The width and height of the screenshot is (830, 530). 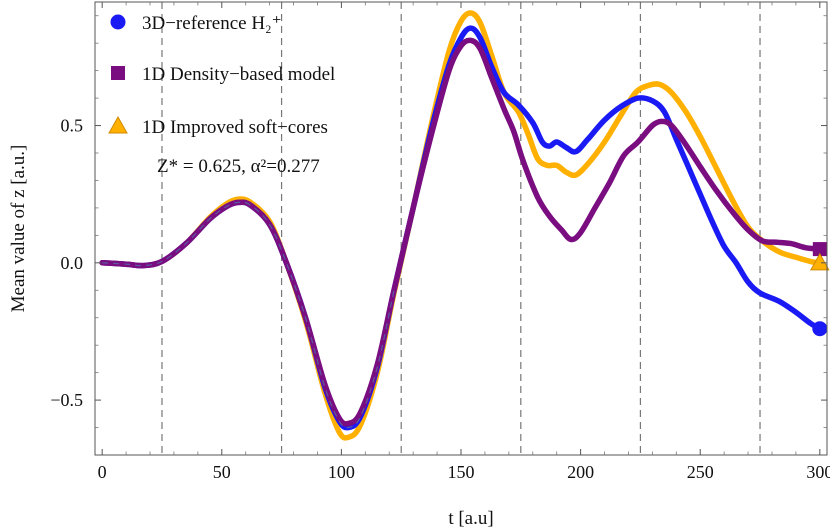 I want to click on y-tick-label: 0.5, so click(x=72, y=126).